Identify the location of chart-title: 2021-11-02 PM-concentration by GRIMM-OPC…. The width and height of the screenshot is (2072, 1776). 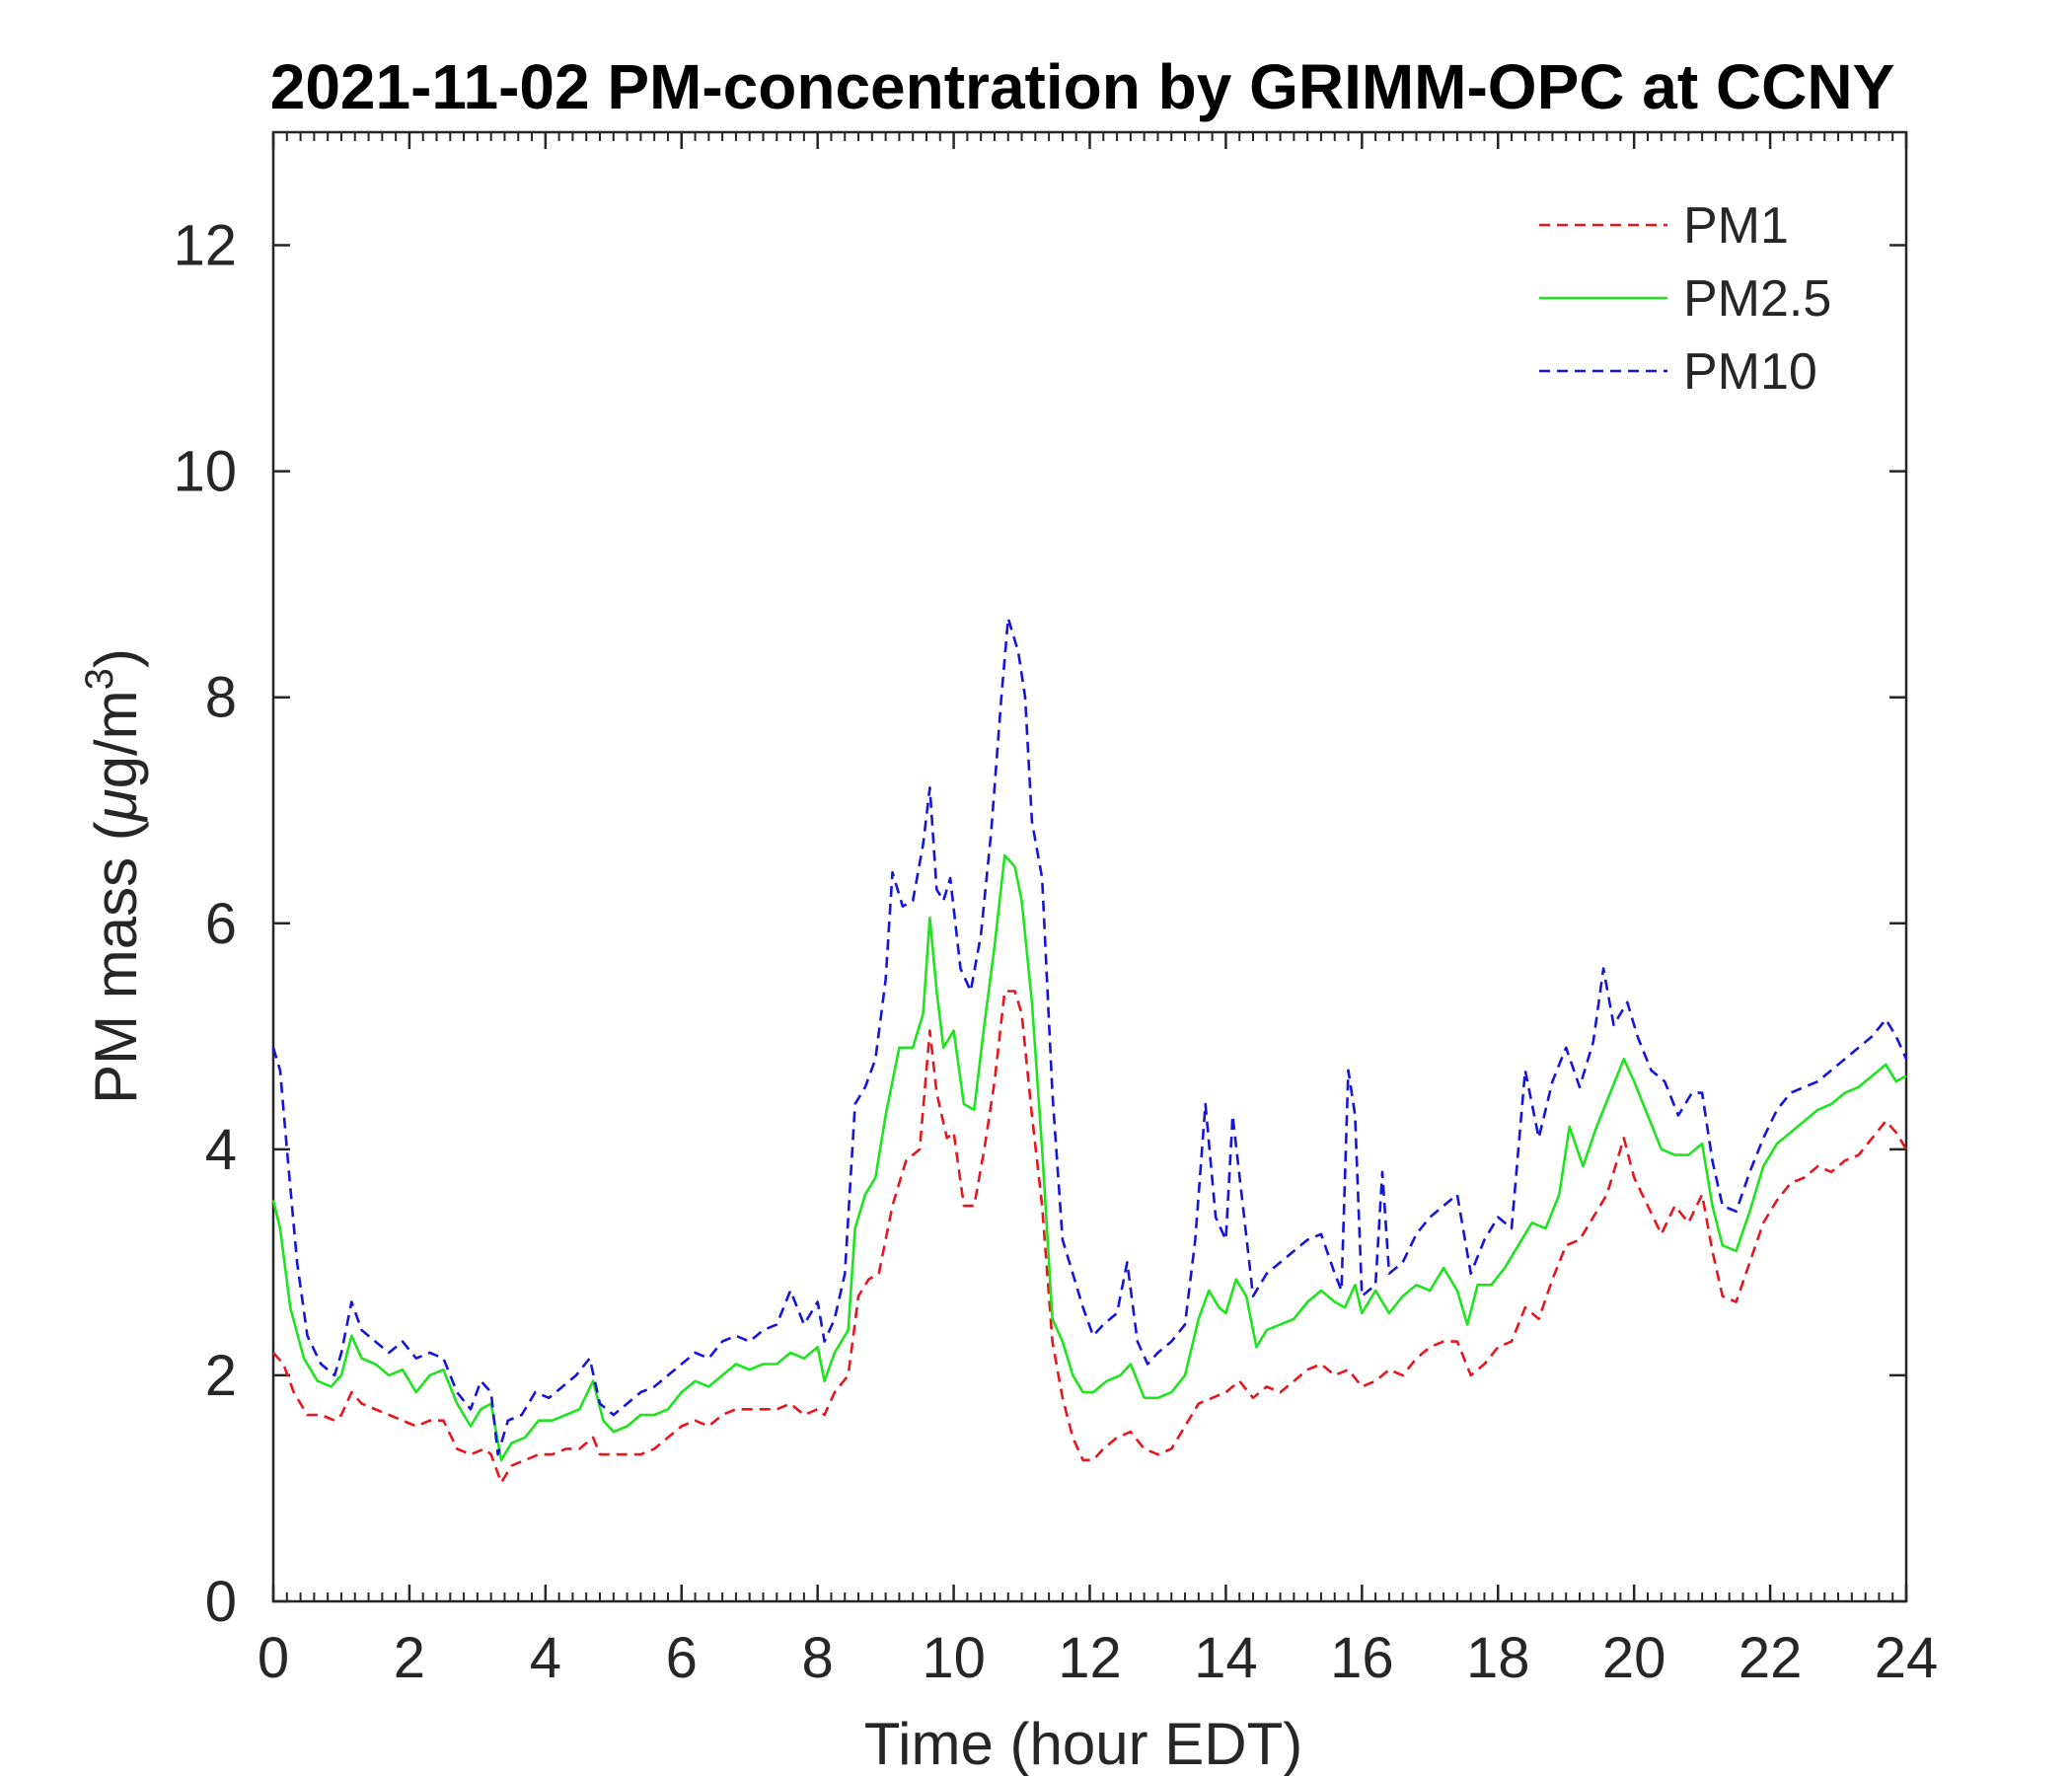
(1083, 86).